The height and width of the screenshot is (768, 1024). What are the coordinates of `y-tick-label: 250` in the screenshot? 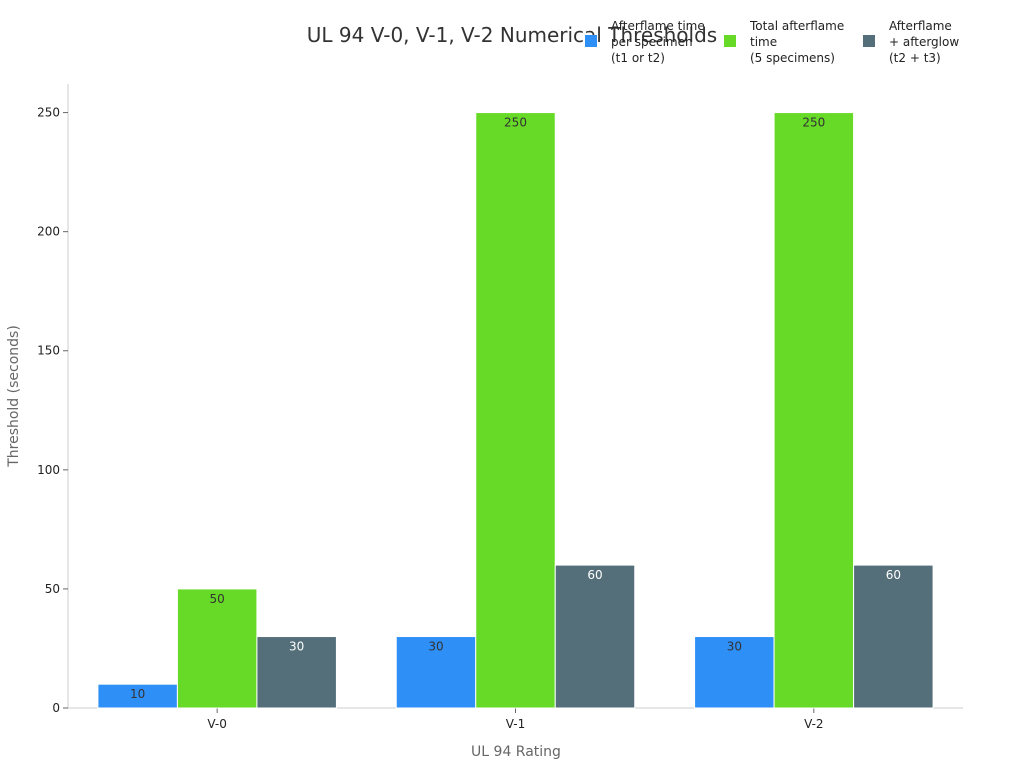 It's located at (48, 113).